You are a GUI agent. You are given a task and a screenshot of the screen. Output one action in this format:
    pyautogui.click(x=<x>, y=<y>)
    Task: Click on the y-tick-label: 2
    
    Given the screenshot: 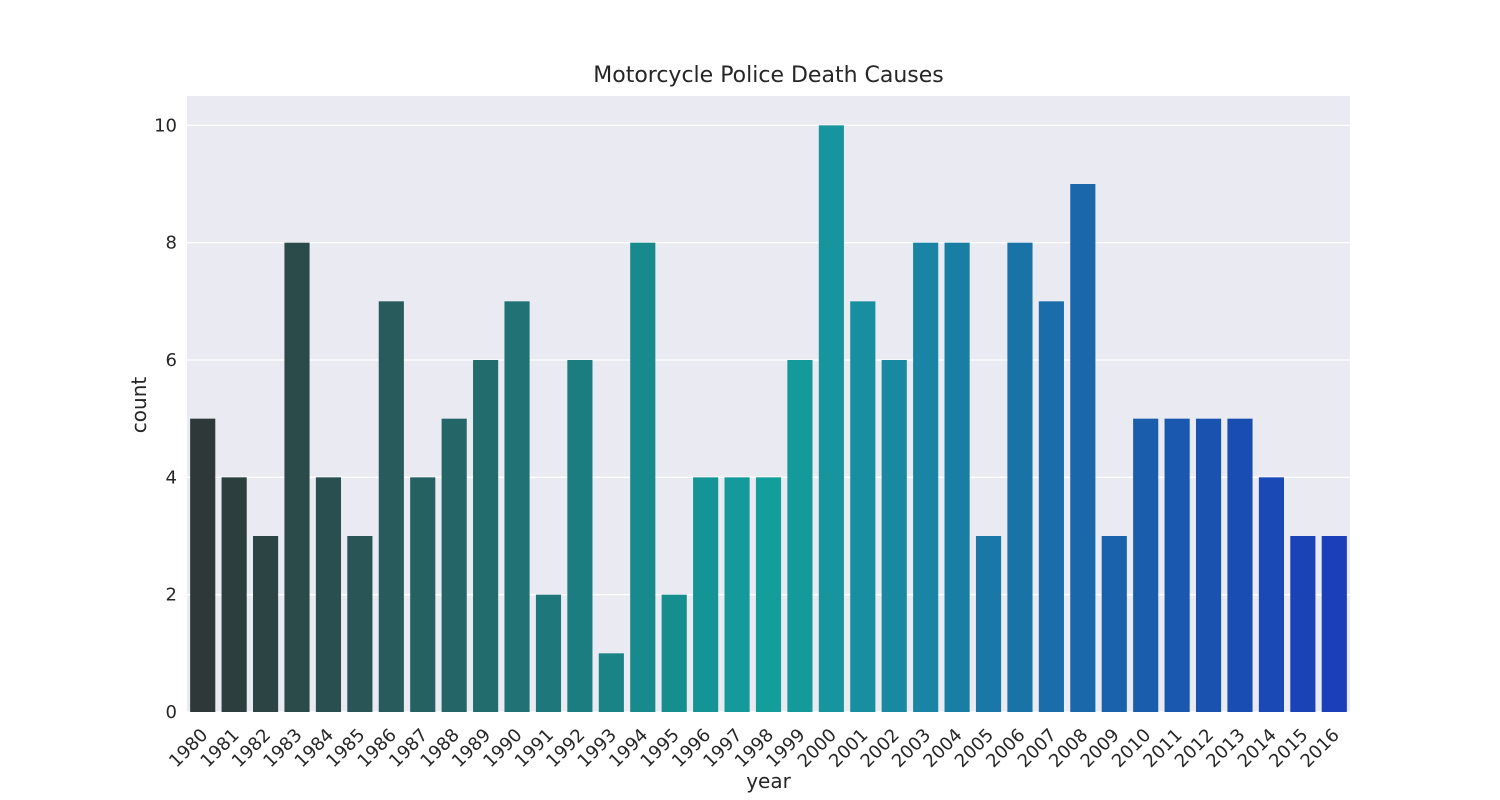 What is the action you would take?
    pyautogui.click(x=171, y=595)
    